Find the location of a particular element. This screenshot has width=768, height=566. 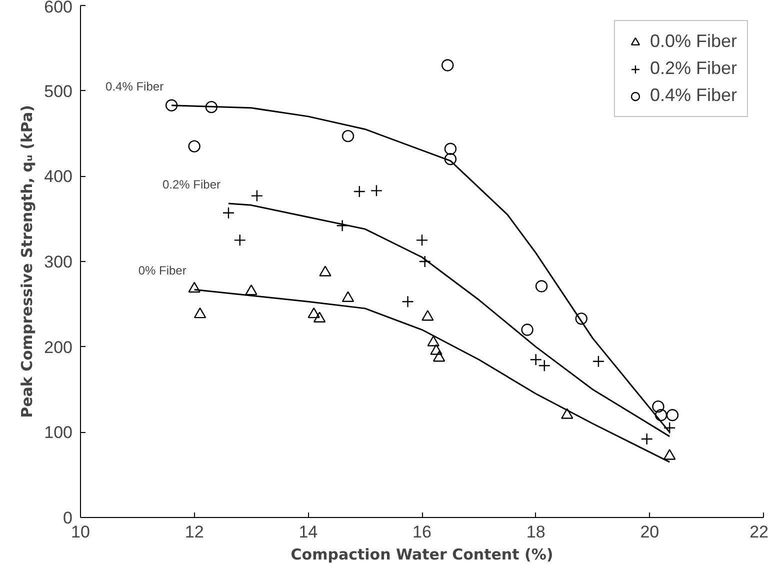

x-tick-label: 16 is located at coordinates (422, 532).